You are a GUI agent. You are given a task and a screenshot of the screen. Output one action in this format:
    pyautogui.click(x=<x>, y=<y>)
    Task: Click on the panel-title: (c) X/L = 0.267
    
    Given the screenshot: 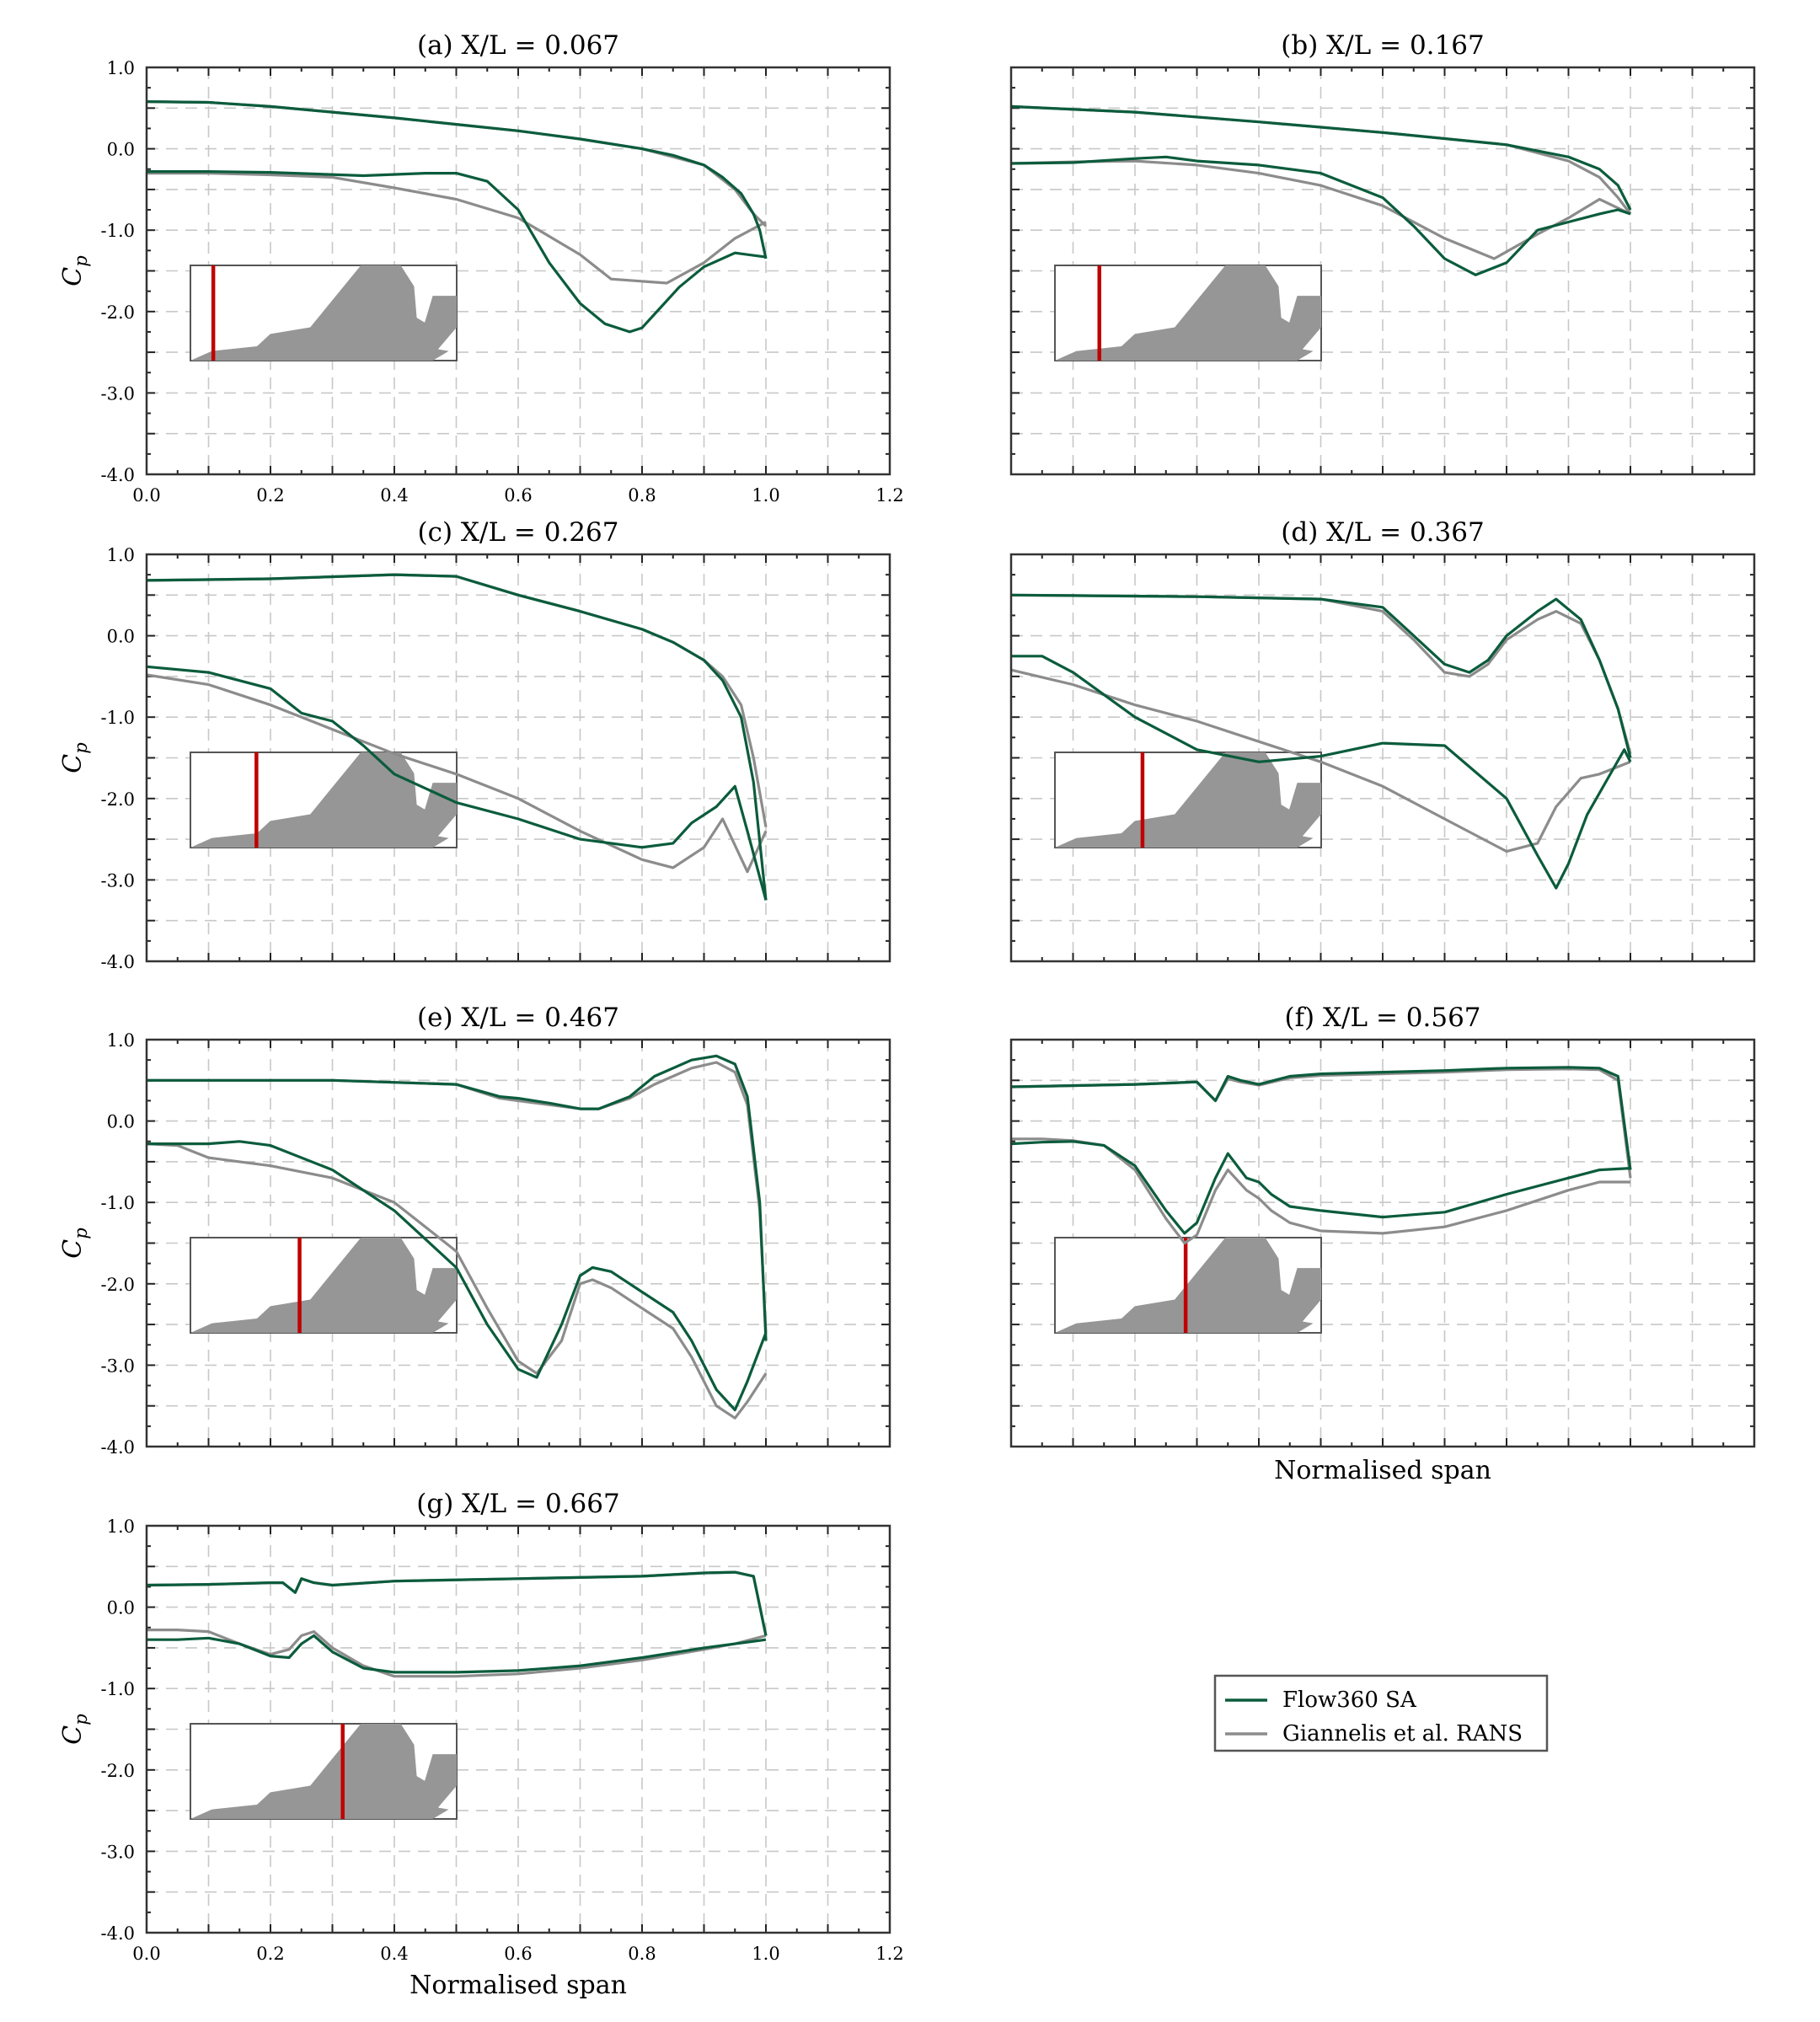 What is the action you would take?
    pyautogui.click(x=518, y=532)
    